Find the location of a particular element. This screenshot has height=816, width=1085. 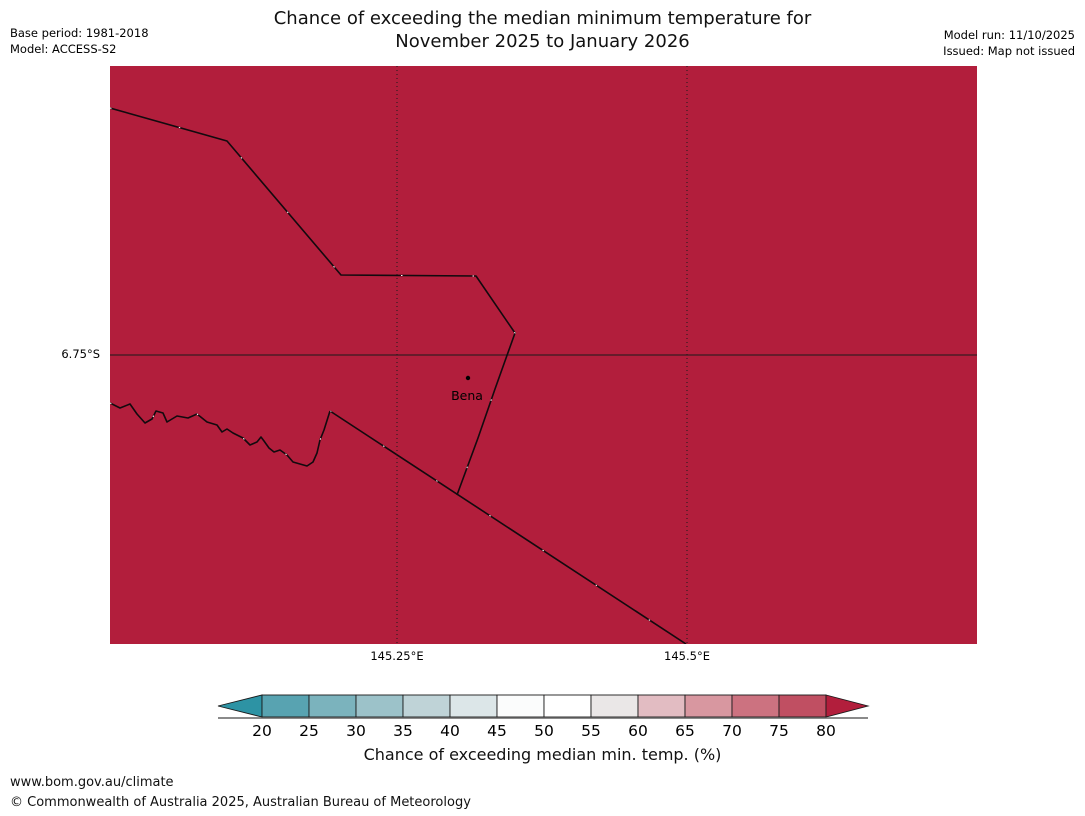

colorbar-tick-30: 30 is located at coordinates (356, 731).